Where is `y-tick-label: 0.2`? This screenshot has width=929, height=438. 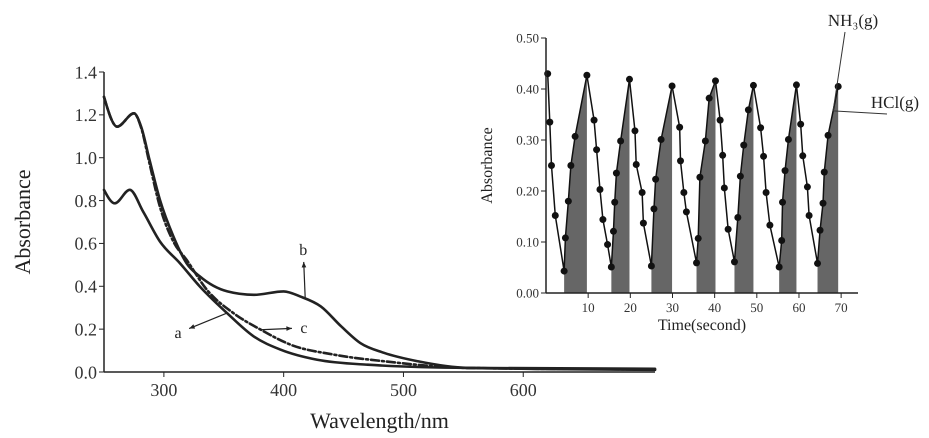 y-tick-label: 0.2 is located at coordinates (85, 329).